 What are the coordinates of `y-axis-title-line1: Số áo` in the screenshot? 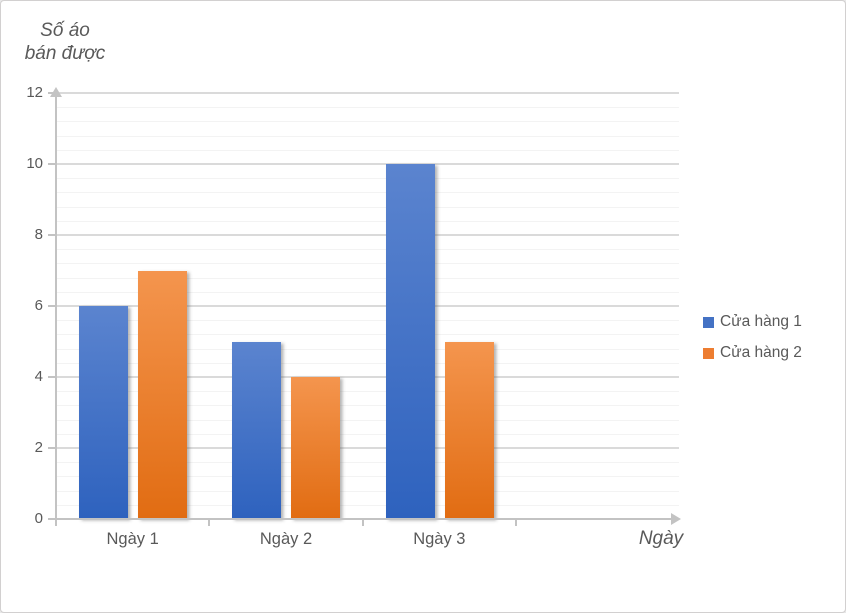 It's located at (65, 30).